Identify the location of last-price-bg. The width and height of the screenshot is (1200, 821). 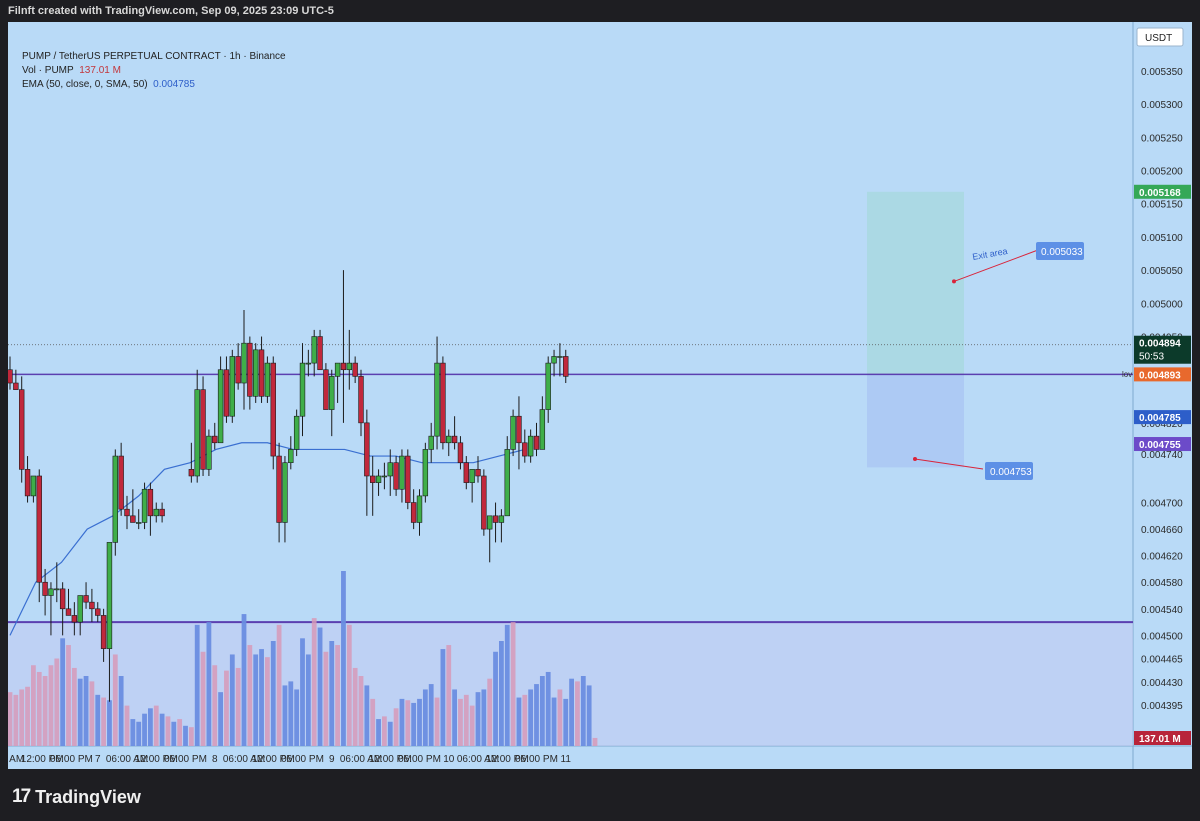
(1162, 349).